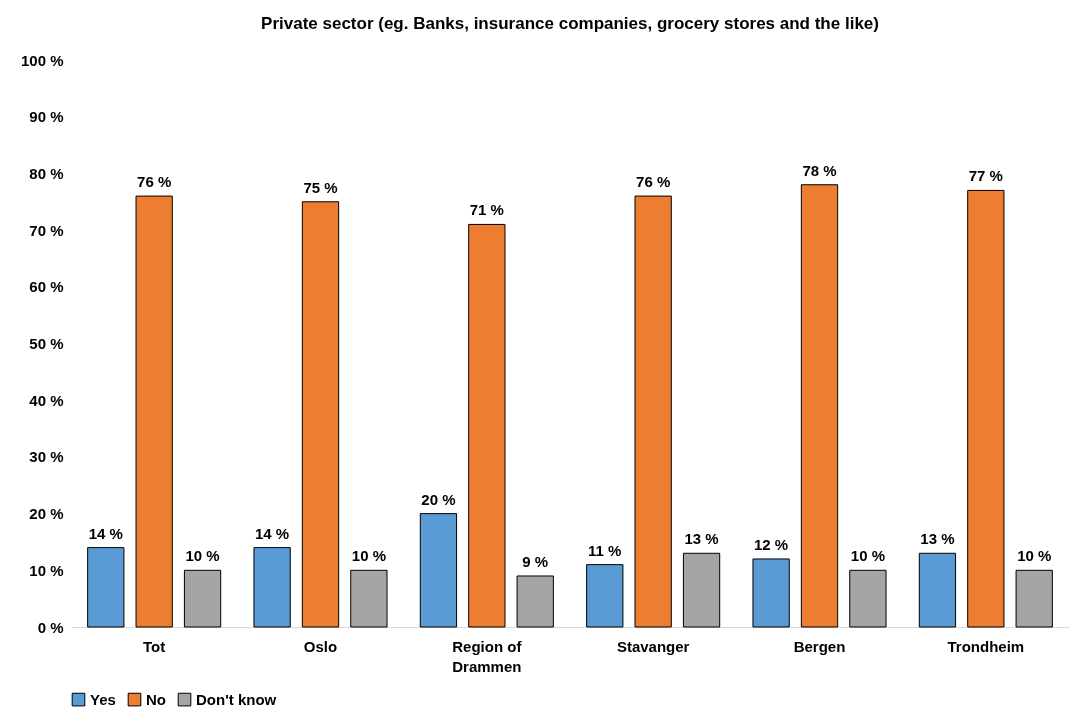 This screenshot has width=1089, height=718. I want to click on legend-label: No, so click(156, 699).